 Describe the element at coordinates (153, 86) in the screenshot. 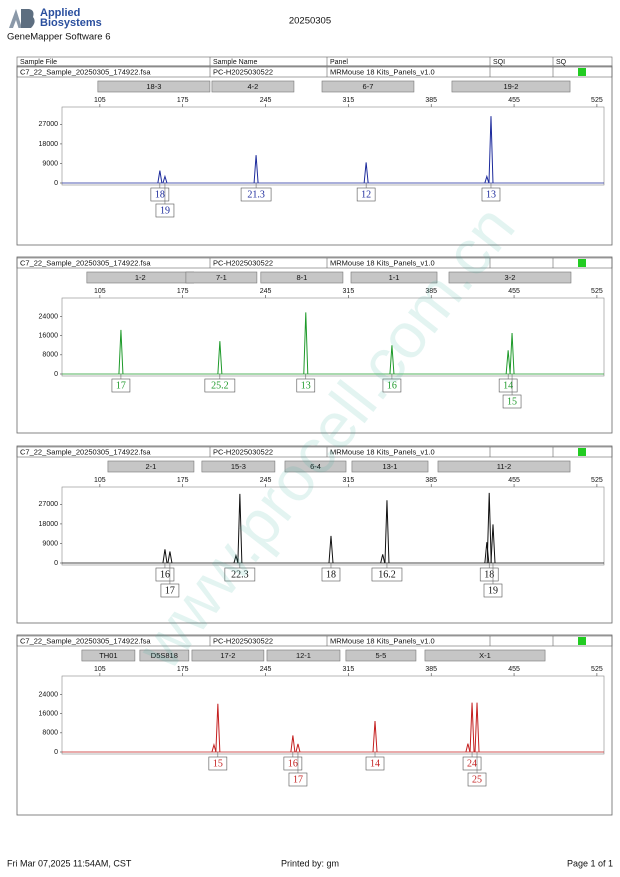

I see `marker-name: 18-3` at that location.